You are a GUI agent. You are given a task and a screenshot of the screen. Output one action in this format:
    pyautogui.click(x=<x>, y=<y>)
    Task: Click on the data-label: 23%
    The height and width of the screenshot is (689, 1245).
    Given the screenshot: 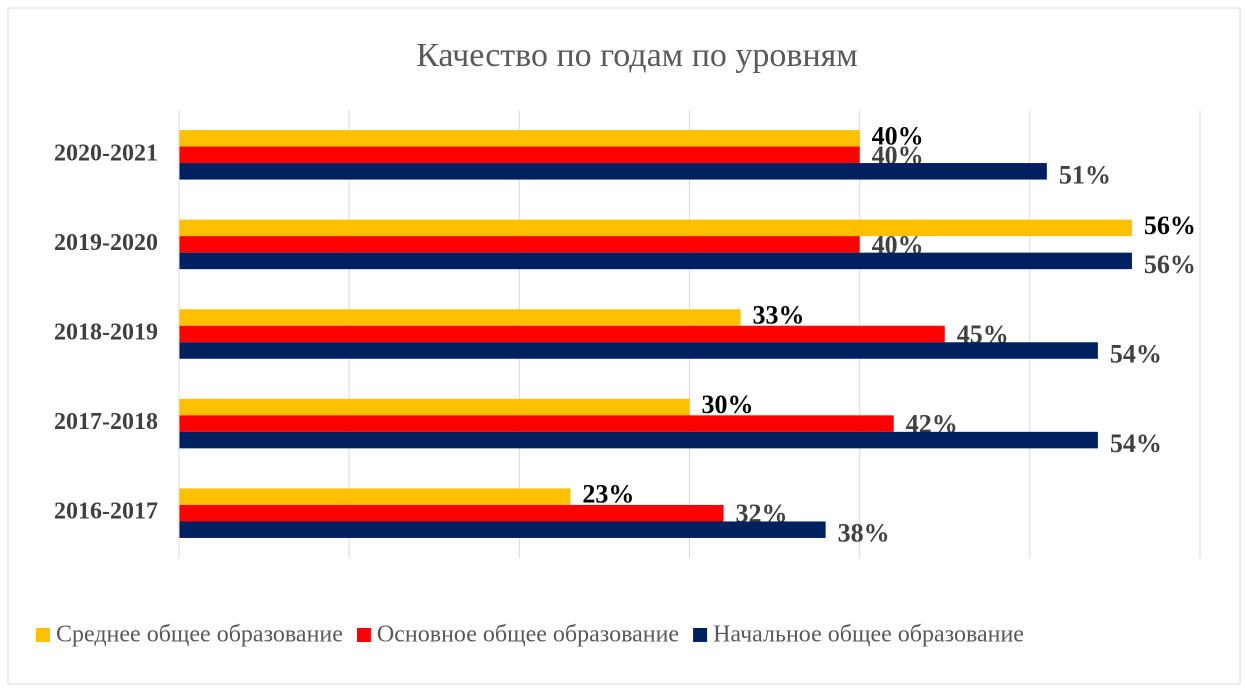 What is the action you would take?
    pyautogui.click(x=608, y=494)
    